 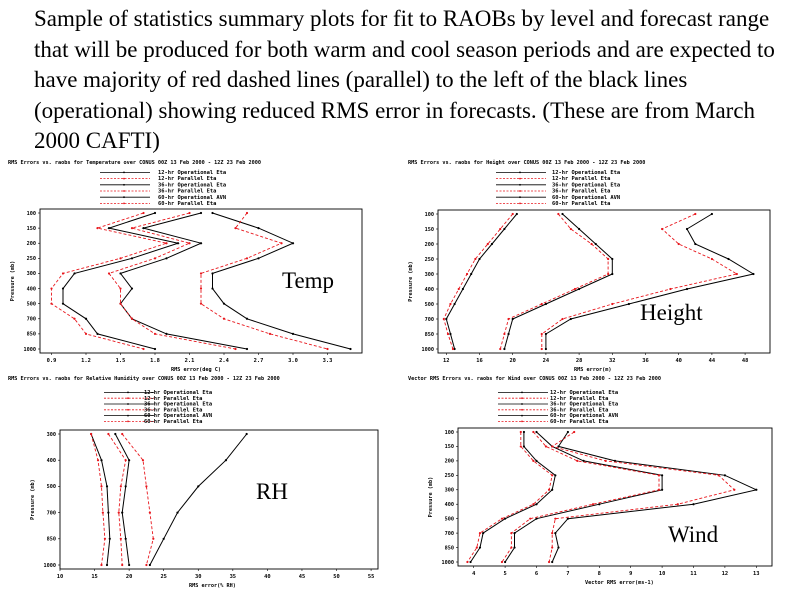 What do you see at coordinates (678, 361) in the screenshot?
I see `x-tick-label: 40` at bounding box center [678, 361].